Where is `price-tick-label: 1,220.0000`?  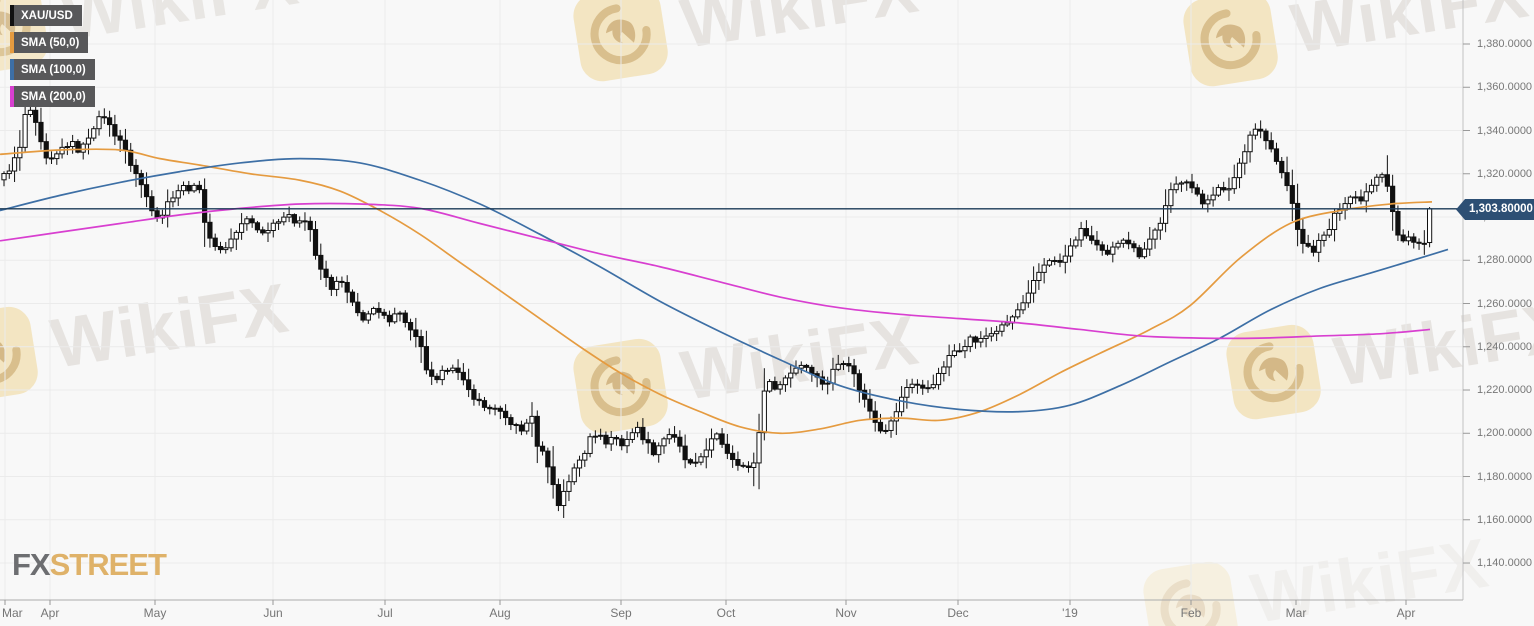
price-tick-label: 1,220.0000 is located at coordinates (1505, 390).